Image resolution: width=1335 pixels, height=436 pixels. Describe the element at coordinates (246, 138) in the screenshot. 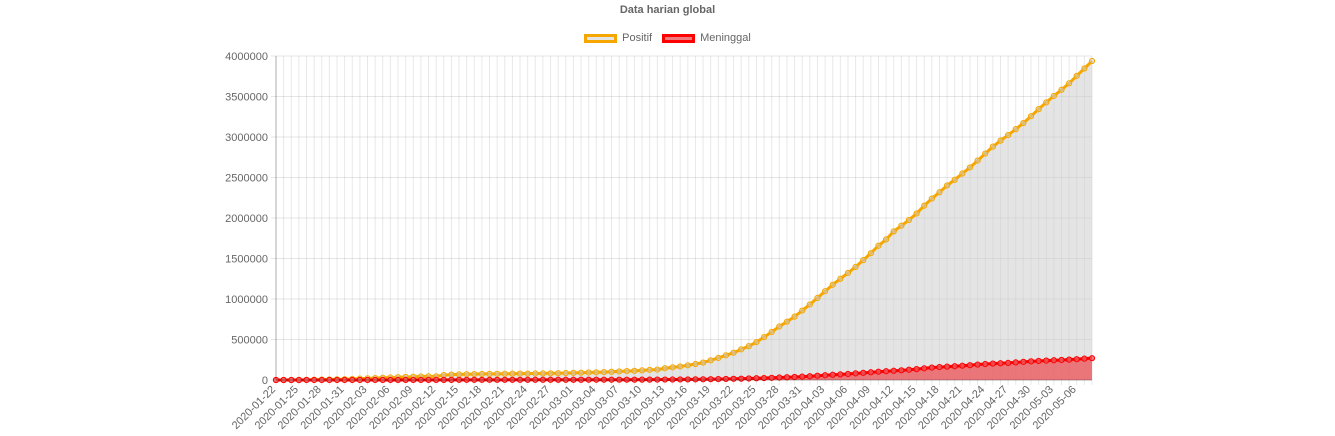

I see `y-tick-label: 3000000` at that location.